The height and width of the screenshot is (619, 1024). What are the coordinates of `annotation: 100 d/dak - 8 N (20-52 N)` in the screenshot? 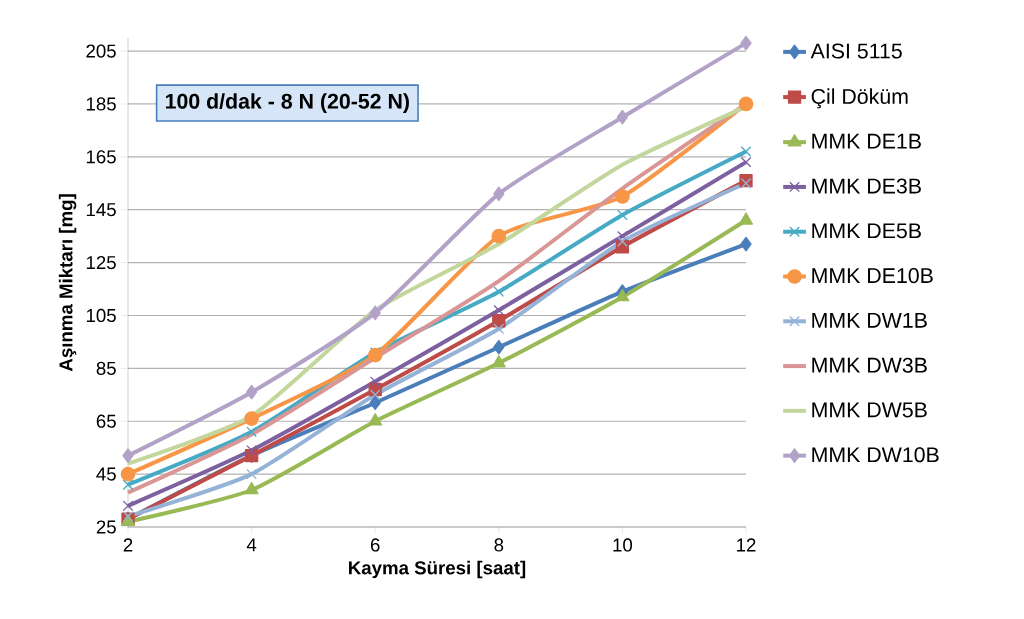 It's located at (287, 103).